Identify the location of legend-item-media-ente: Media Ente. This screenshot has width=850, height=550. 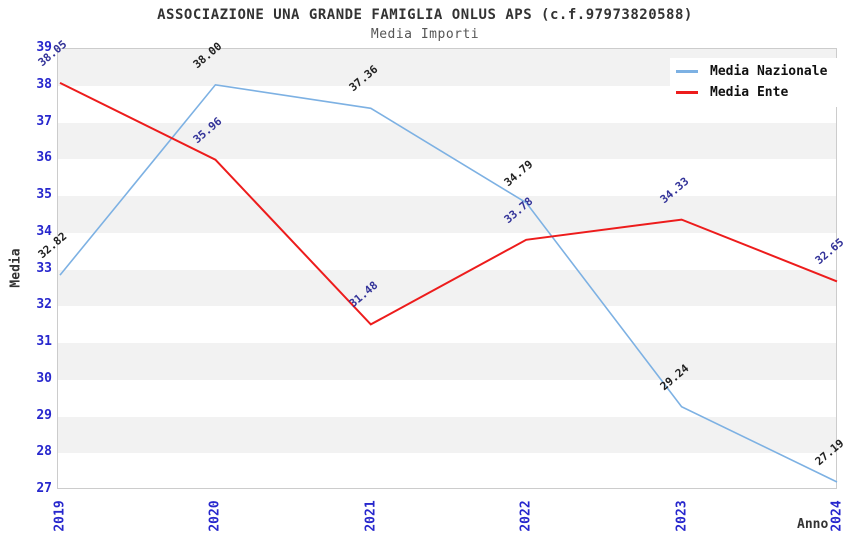
(763, 92).